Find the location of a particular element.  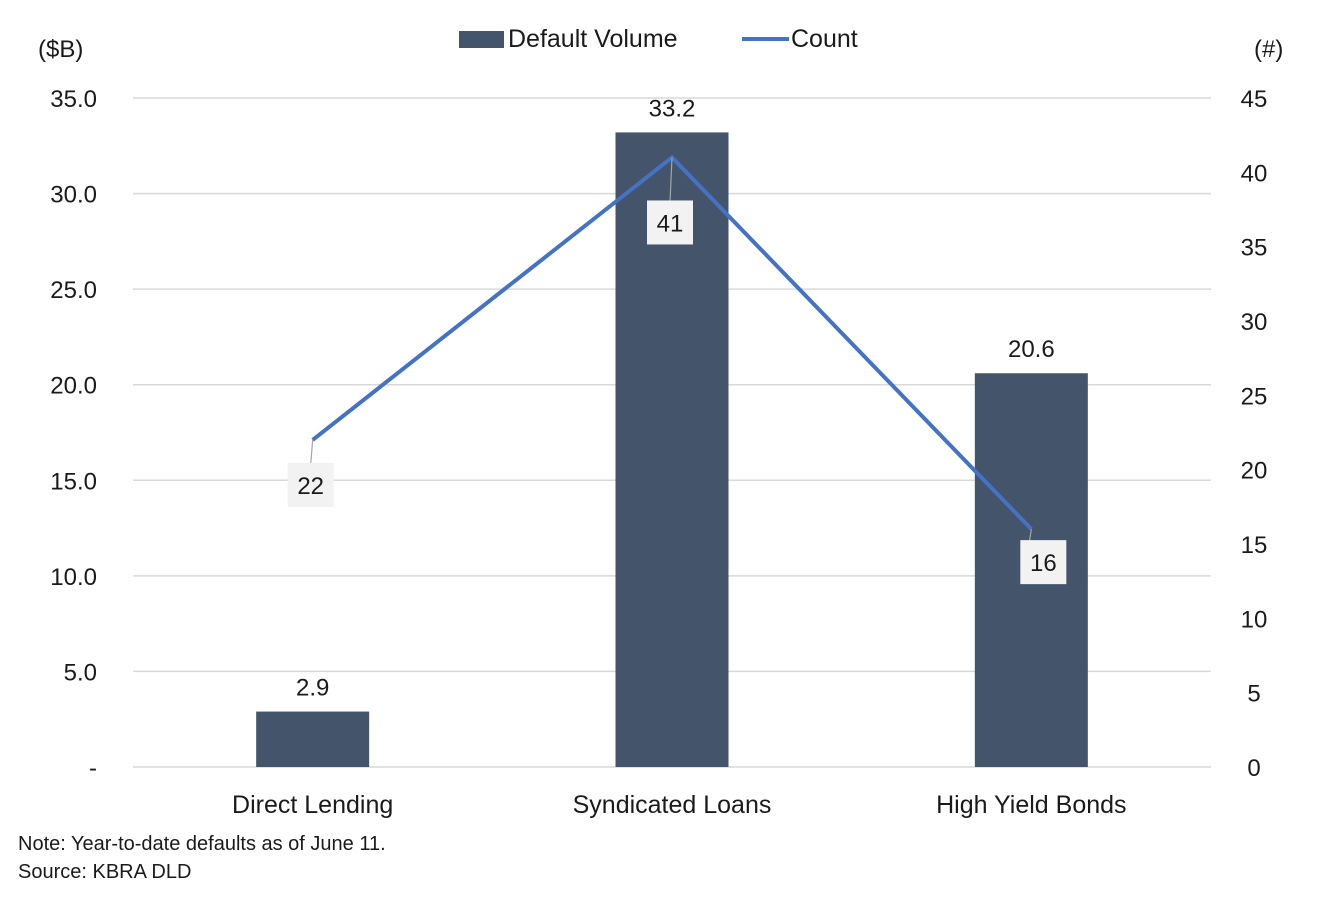

left-tick-label: - is located at coordinates (93, 768).